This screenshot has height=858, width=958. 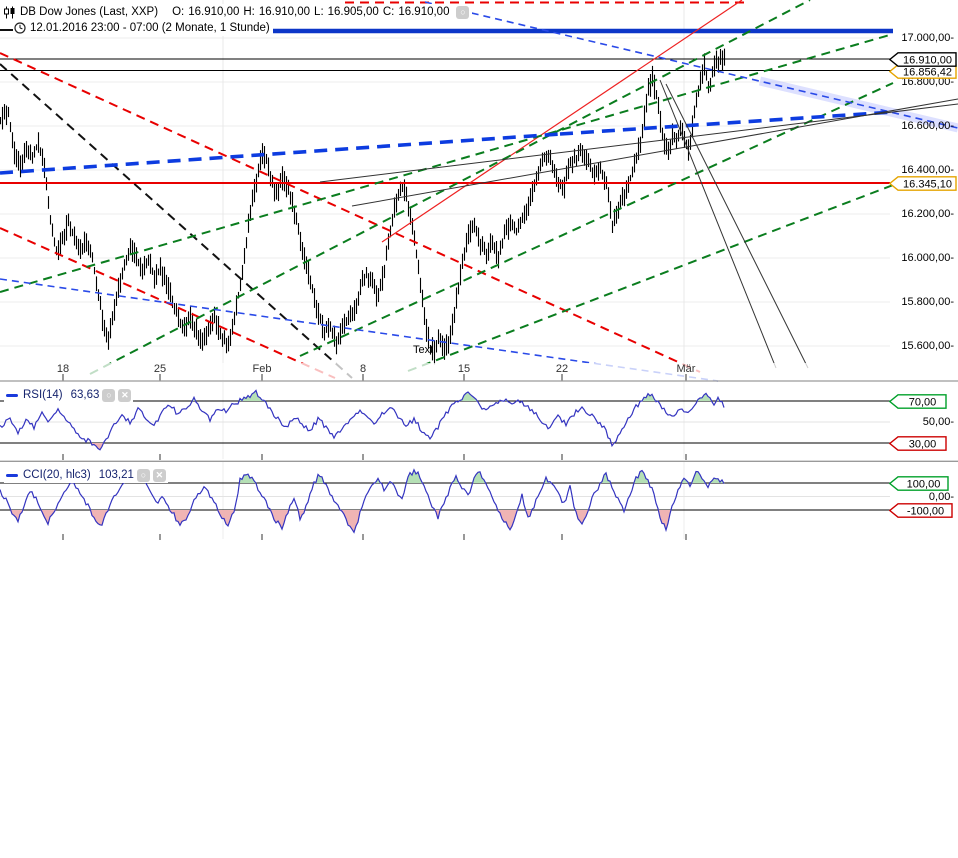 I want to click on cci-header: CCI(20, hlc3) 103,21 ○ ✕, so click(x=86, y=475).